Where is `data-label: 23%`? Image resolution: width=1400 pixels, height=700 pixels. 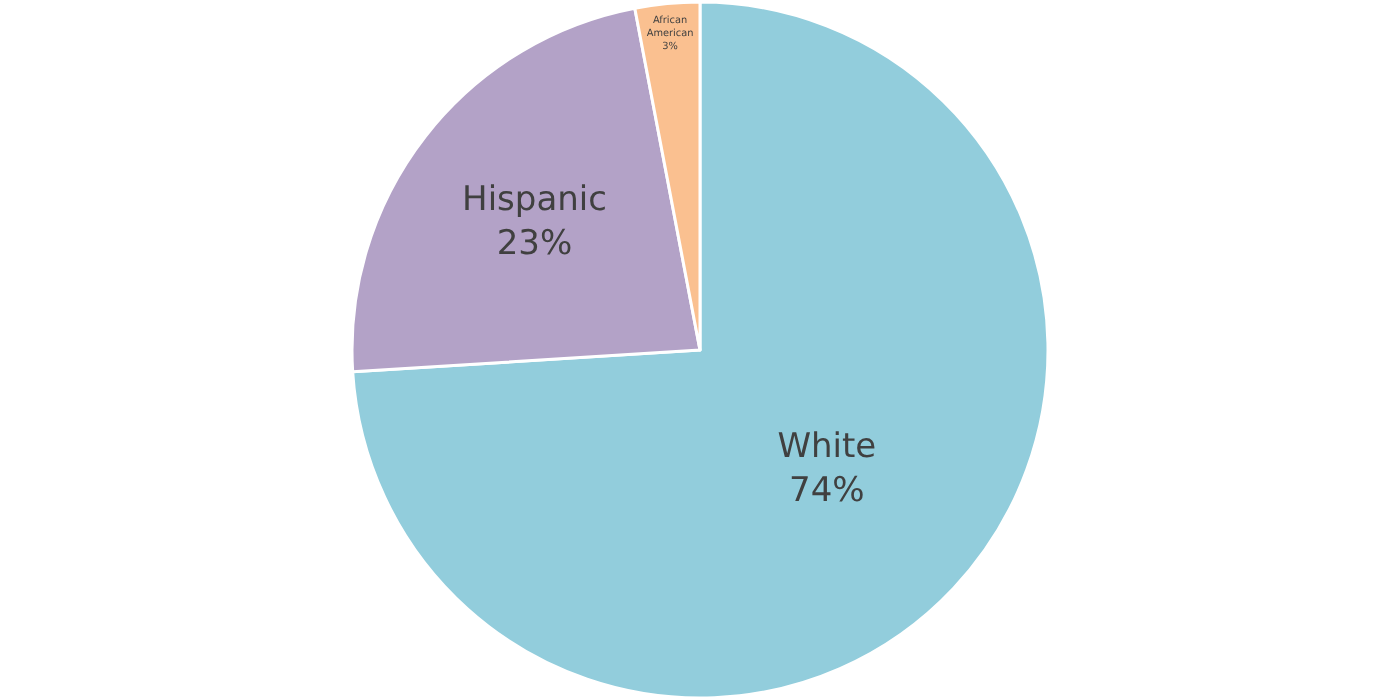 data-label: 23% is located at coordinates (534, 243).